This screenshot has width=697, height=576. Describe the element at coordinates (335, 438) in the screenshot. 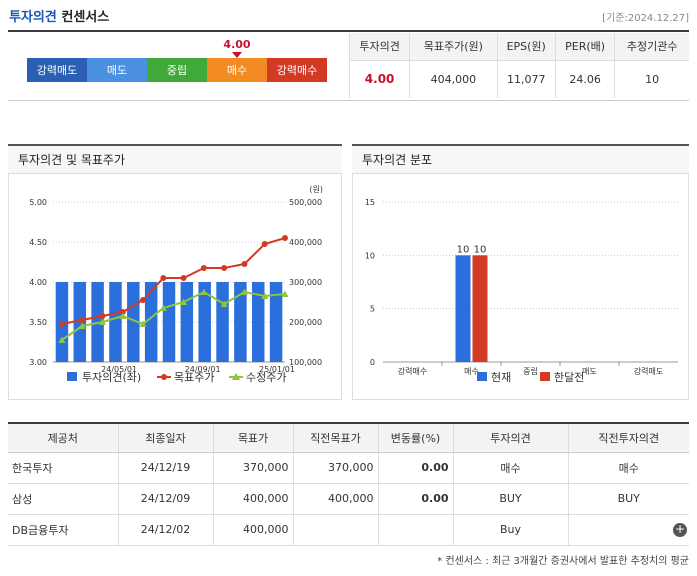

I see `table-header: 직전목표가` at that location.